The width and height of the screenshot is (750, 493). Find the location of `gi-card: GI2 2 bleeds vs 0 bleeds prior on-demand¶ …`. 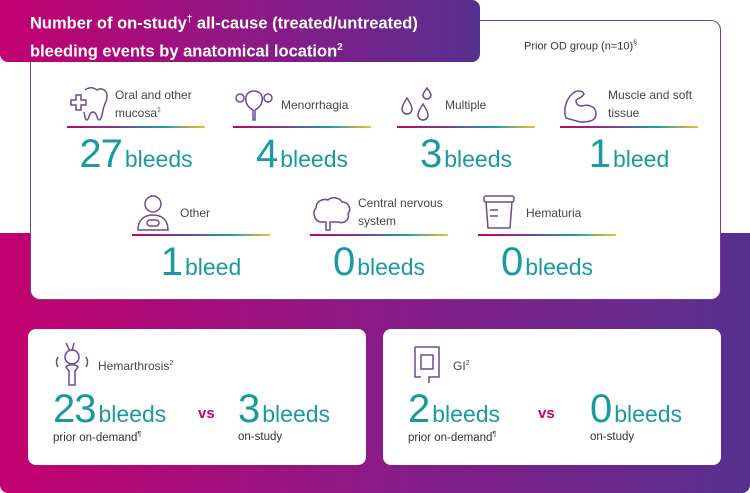

gi-card: GI2 2 bleeds vs 0 bleeds prior on-demand¶ … is located at coordinates (552, 397).